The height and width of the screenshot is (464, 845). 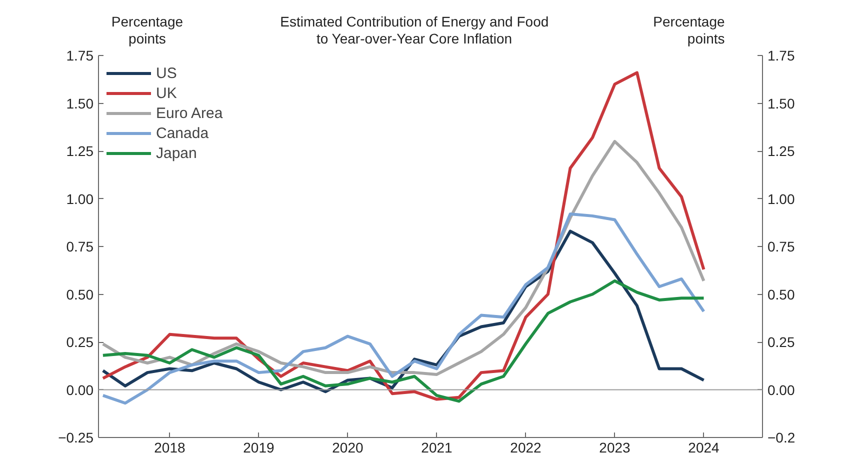 I want to click on x-tick-label: 2022, so click(x=526, y=448).